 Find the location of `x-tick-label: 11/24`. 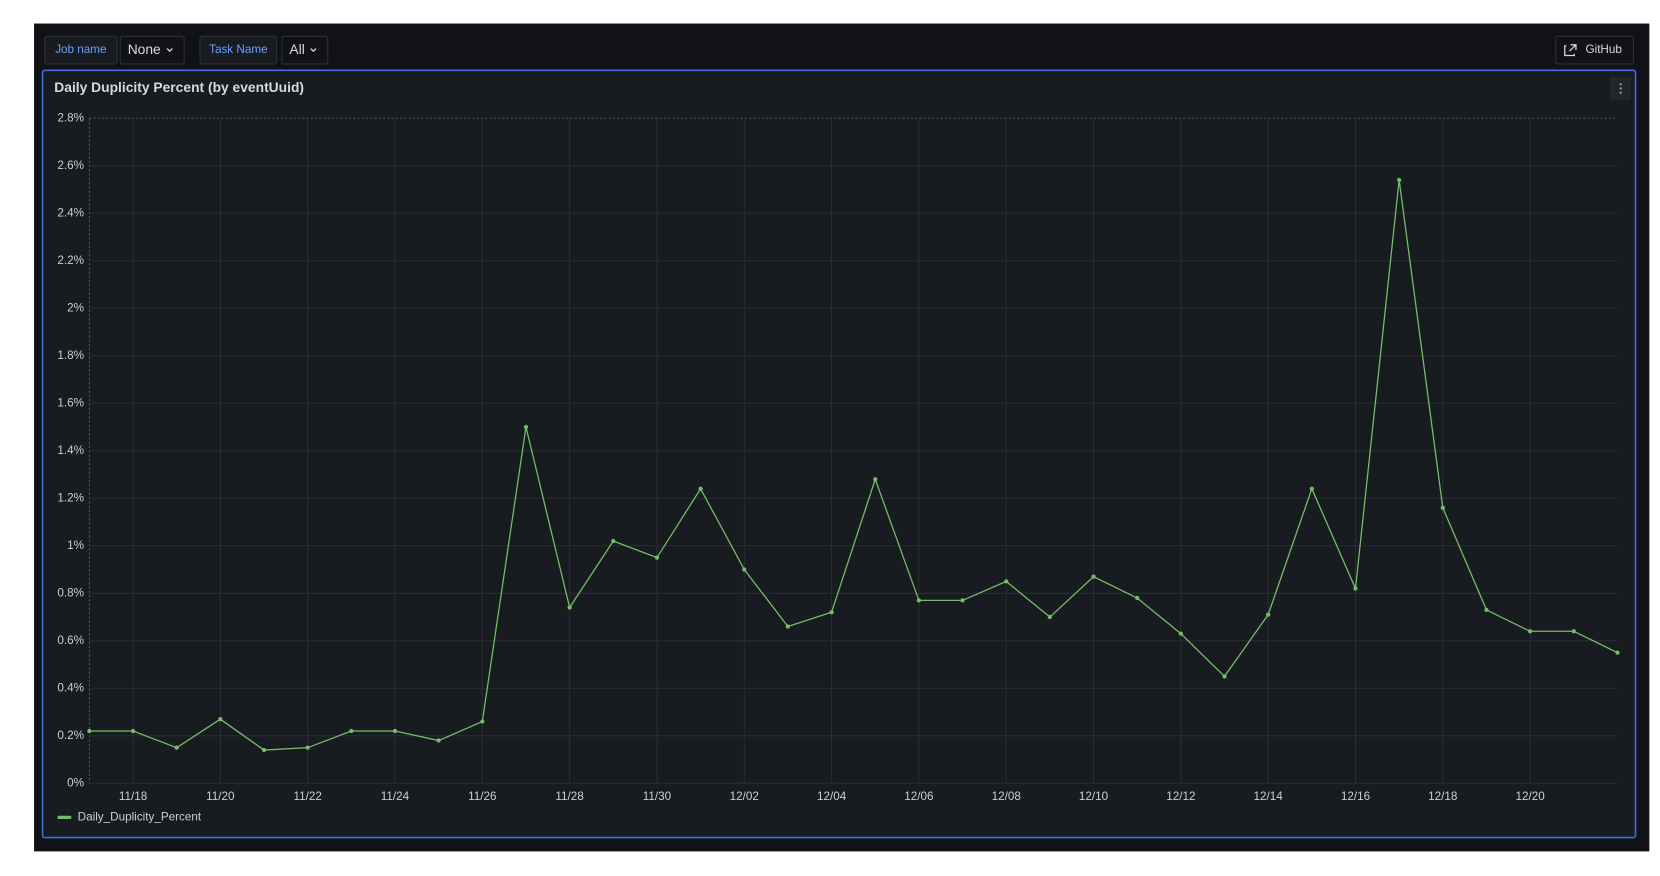

x-tick-label: 11/24 is located at coordinates (395, 796).